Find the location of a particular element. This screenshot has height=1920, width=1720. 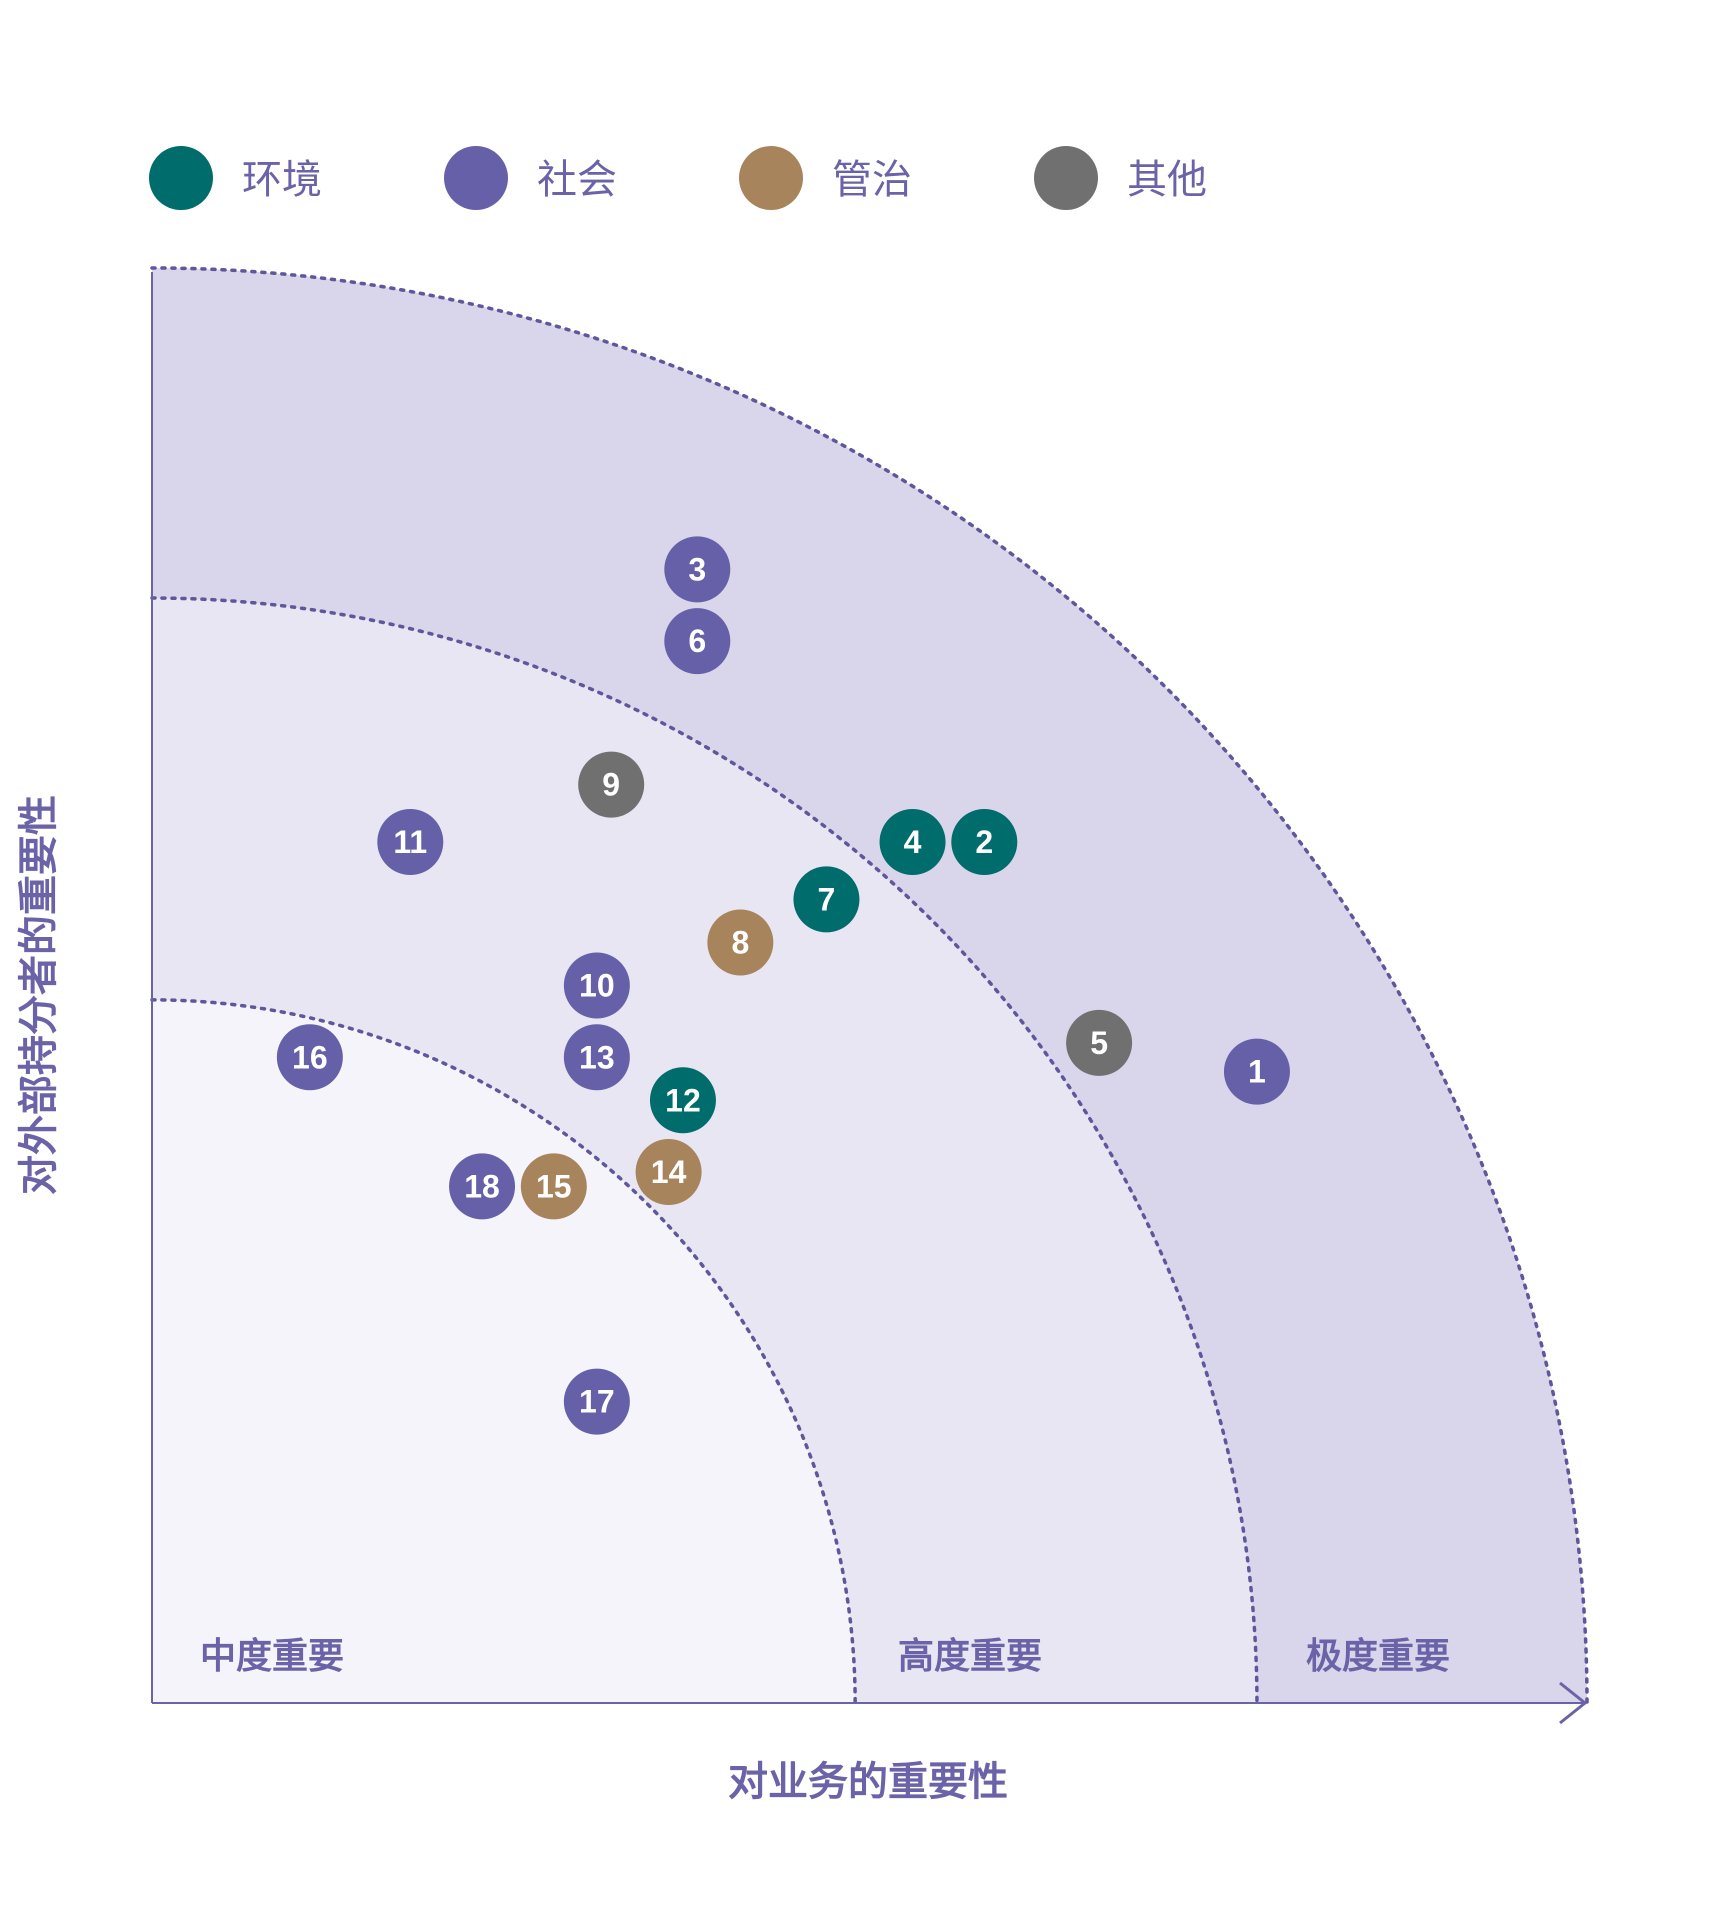

point-label: 9 is located at coordinates (611, 785).